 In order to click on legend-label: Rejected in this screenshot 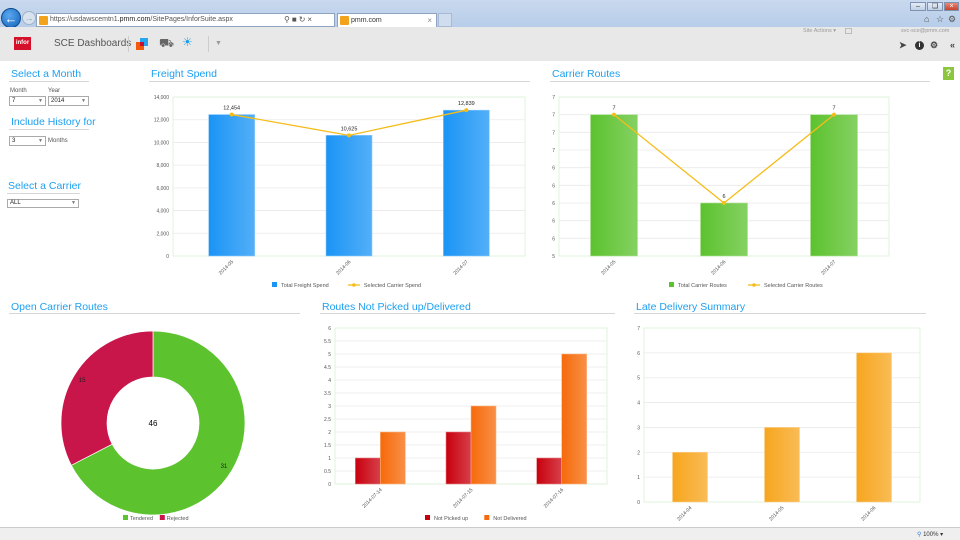, I will do `click(178, 519)`.